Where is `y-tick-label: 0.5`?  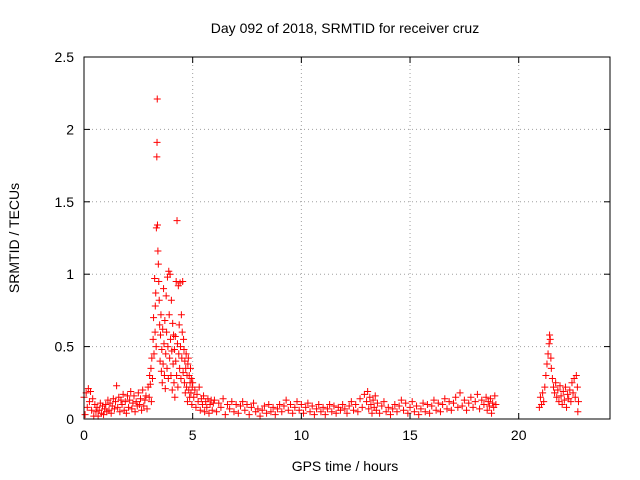
y-tick-label: 0.5 is located at coordinates (65, 347).